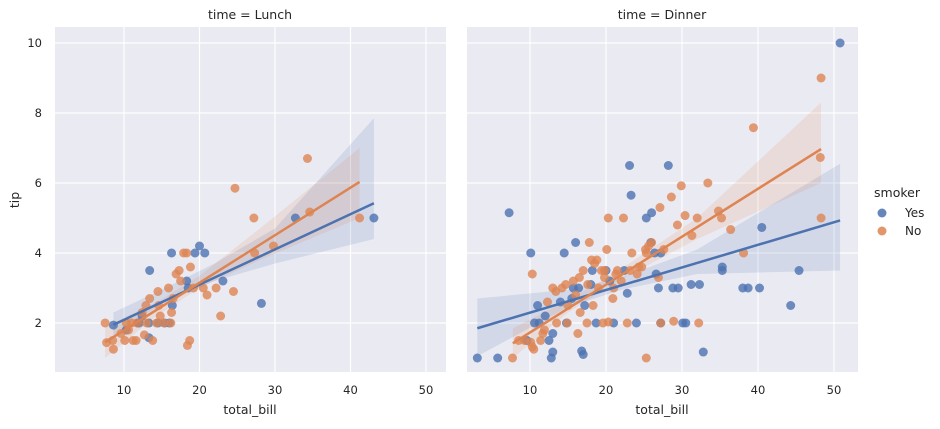  Describe the element at coordinates (913, 231) in the screenshot. I see `legend-label-no: No` at that location.